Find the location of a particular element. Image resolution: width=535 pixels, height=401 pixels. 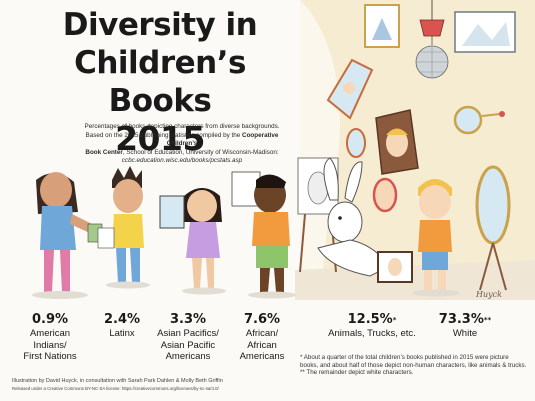

portrait-frame is located at coordinates (397, 142).